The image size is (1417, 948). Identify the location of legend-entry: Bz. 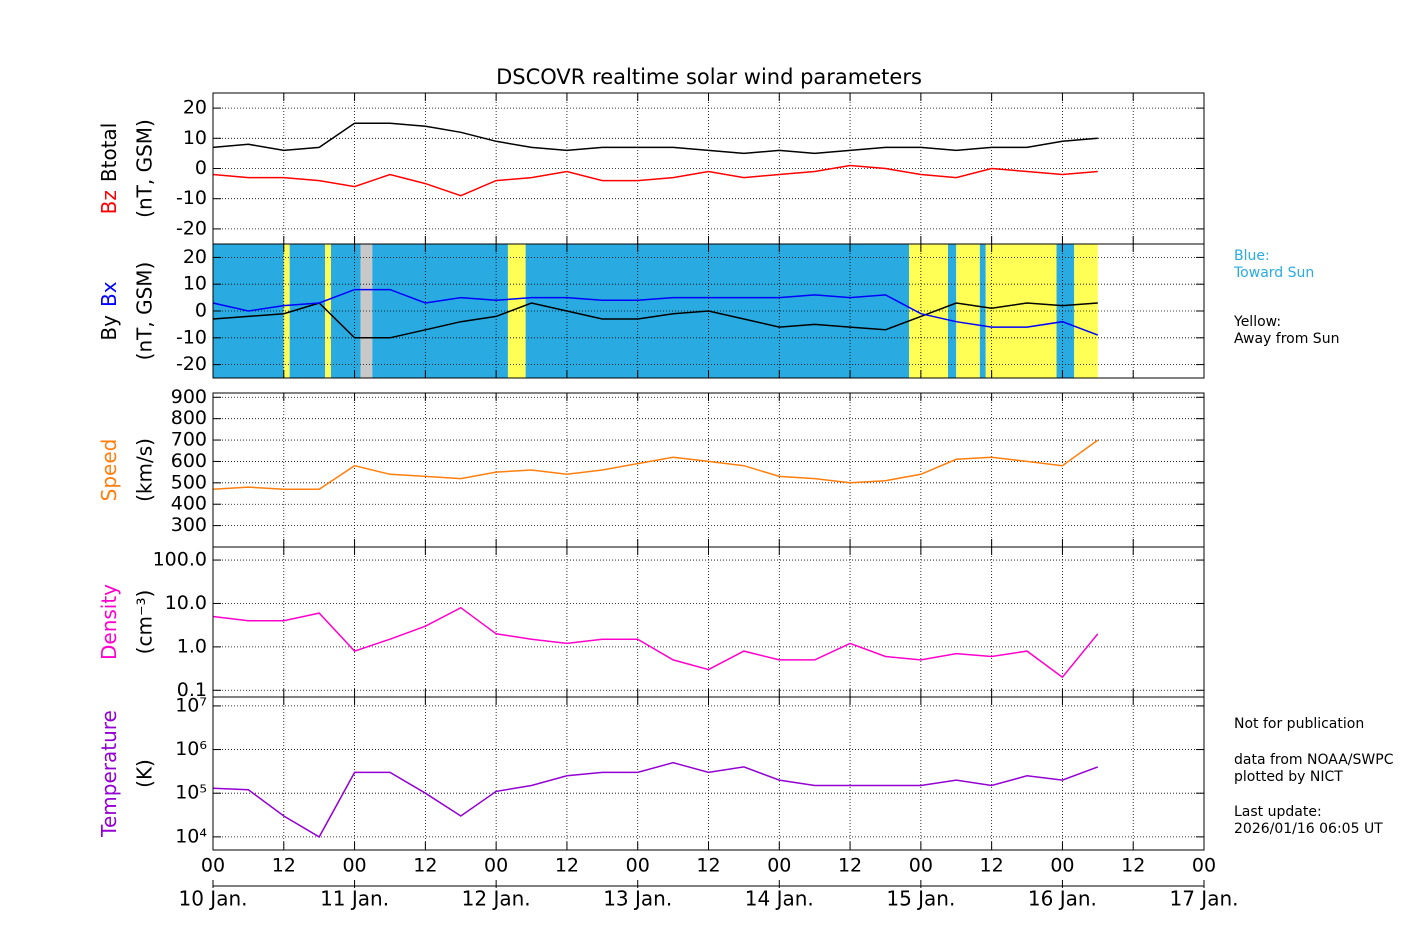
(109, 202).